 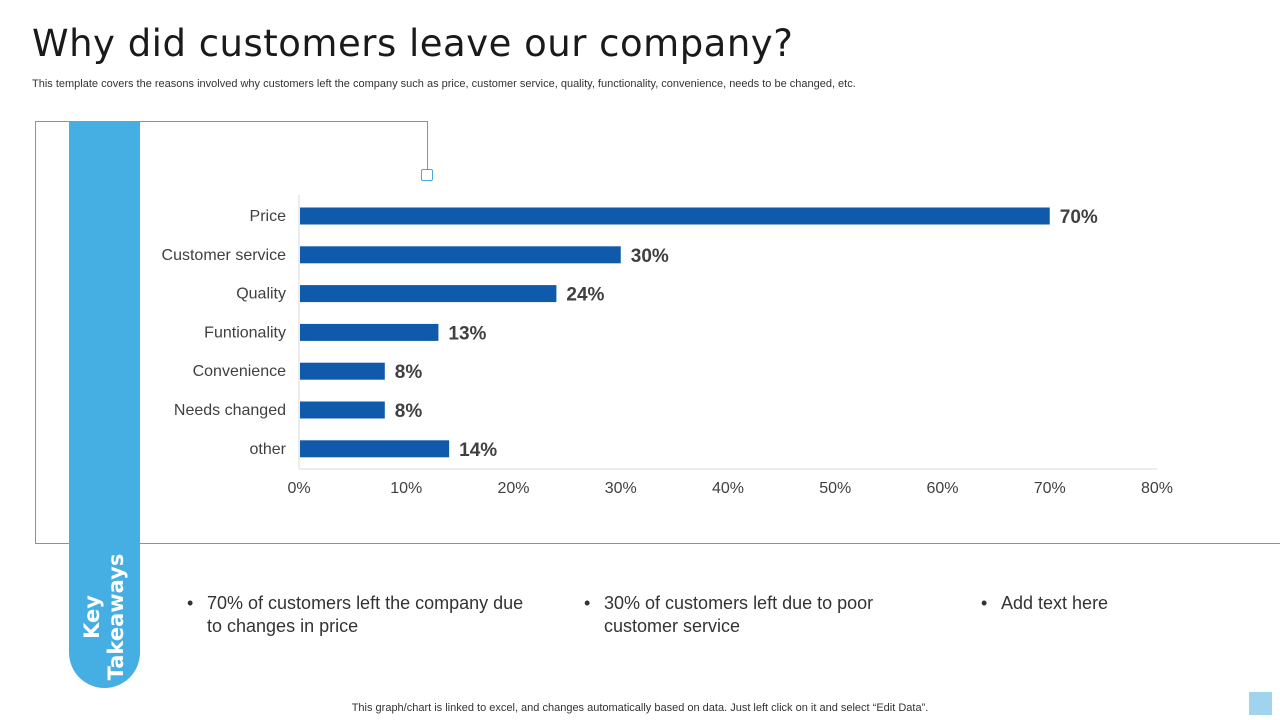 What do you see at coordinates (104, 404) in the screenshot?
I see `key-takeaways-bar` at bounding box center [104, 404].